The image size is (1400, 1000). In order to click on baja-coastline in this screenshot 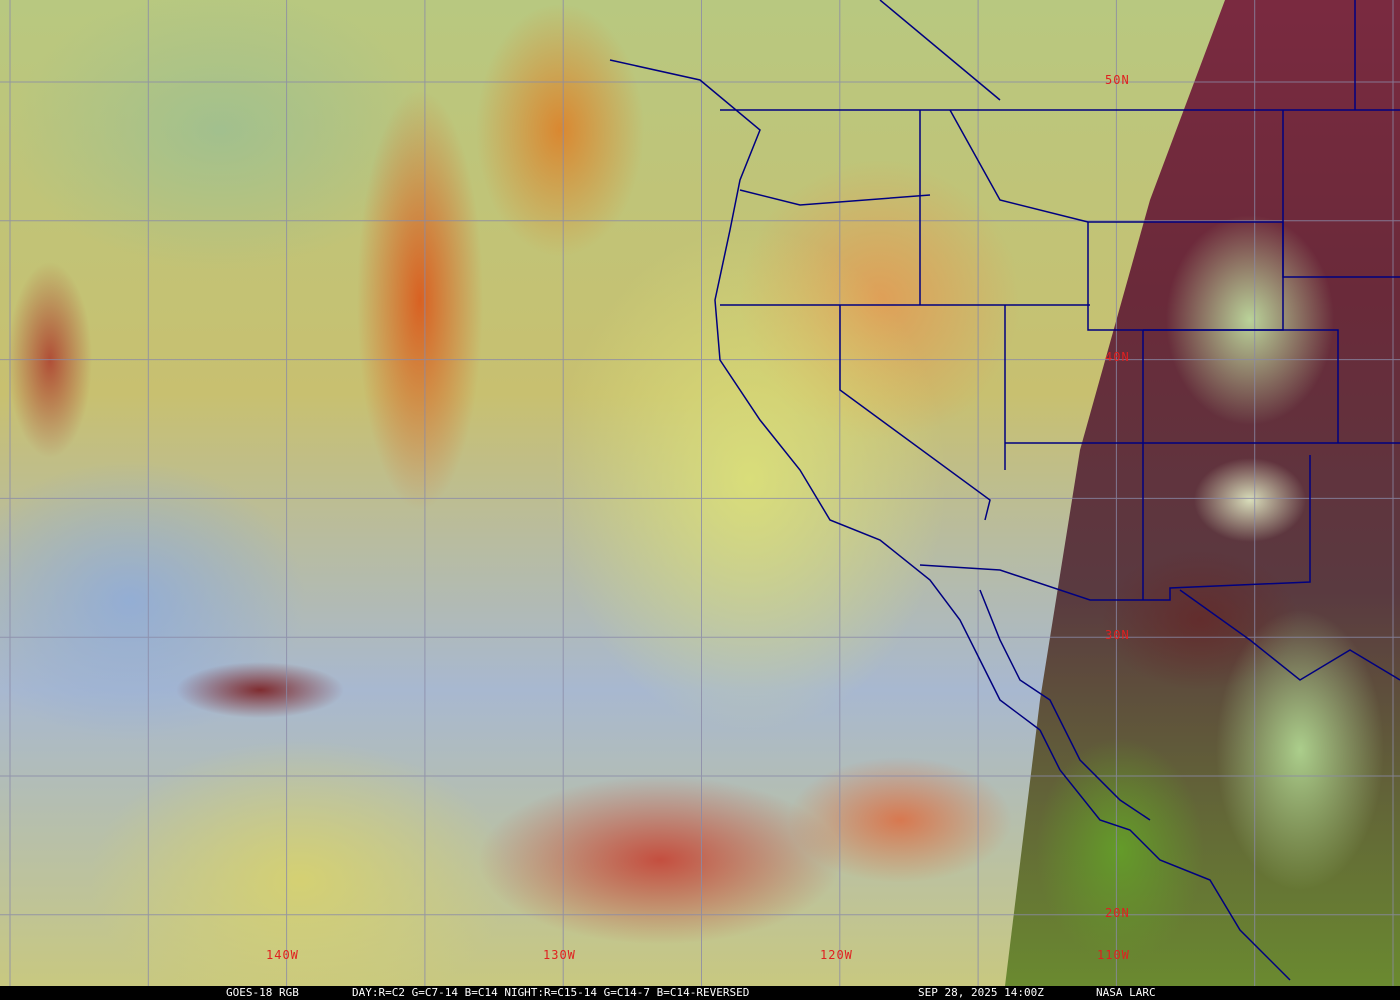, I will do `click(1165, 855)`.